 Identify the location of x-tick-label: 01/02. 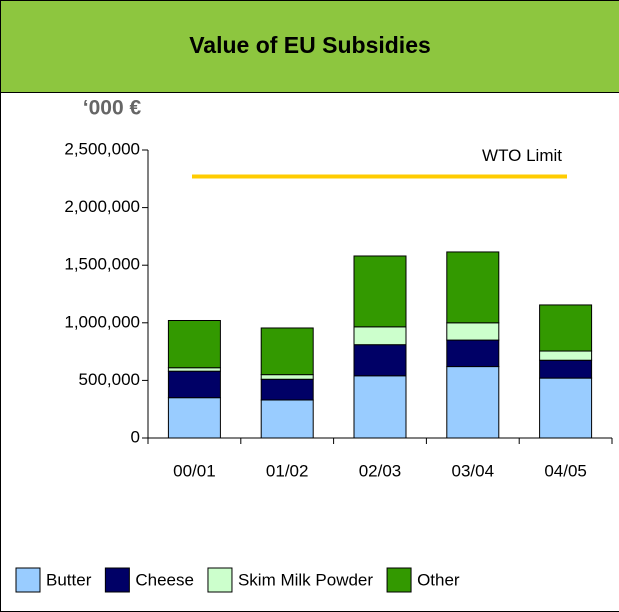
(287, 470).